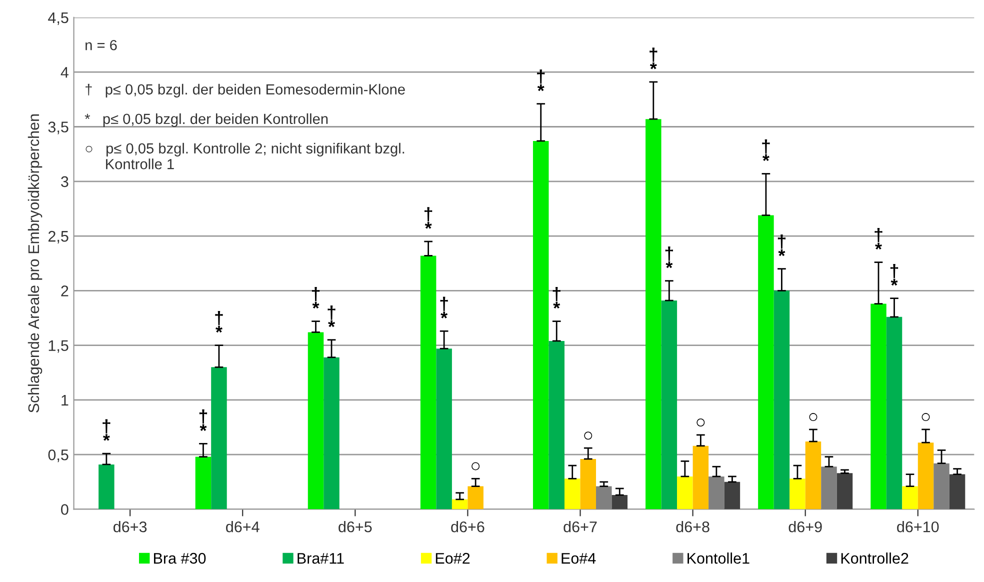  I want to click on annotation: ○ p≤ 0,05 bzgl. Kontrolle 2; nicht signifikant bzgl. Kontrolle 1, so click(245, 156).